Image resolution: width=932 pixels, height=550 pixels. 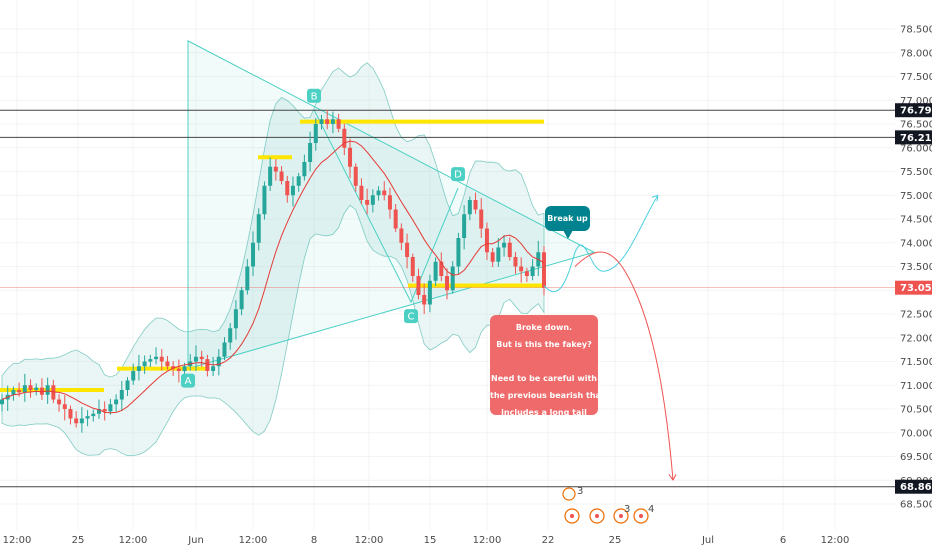 I want to click on price-badge-label: 73.054, so click(x=916, y=288).